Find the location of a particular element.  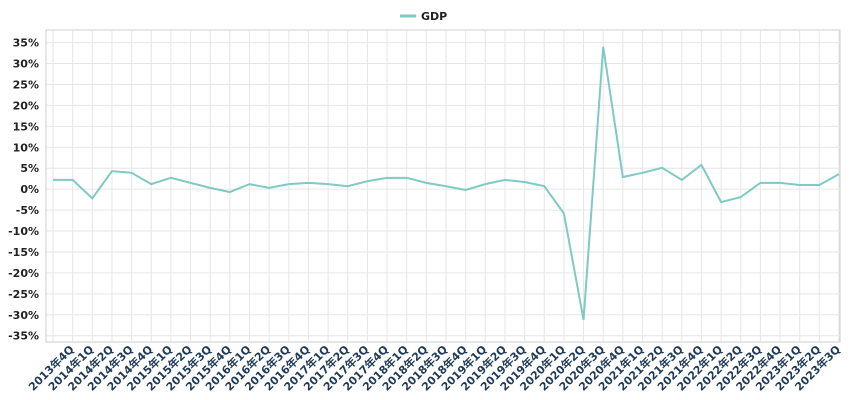

y-tick-label: 10% is located at coordinates (26, 147).